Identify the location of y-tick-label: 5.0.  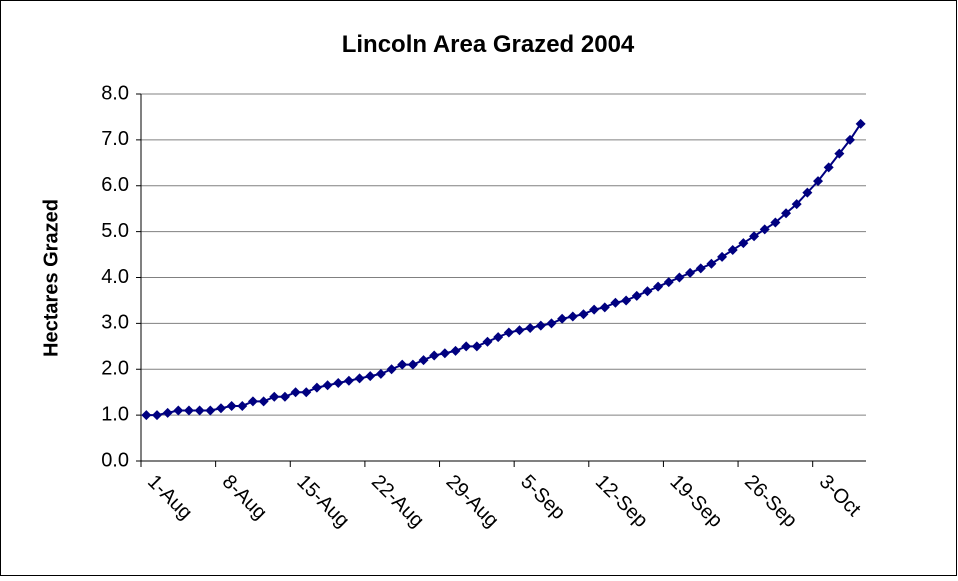
(115, 231).